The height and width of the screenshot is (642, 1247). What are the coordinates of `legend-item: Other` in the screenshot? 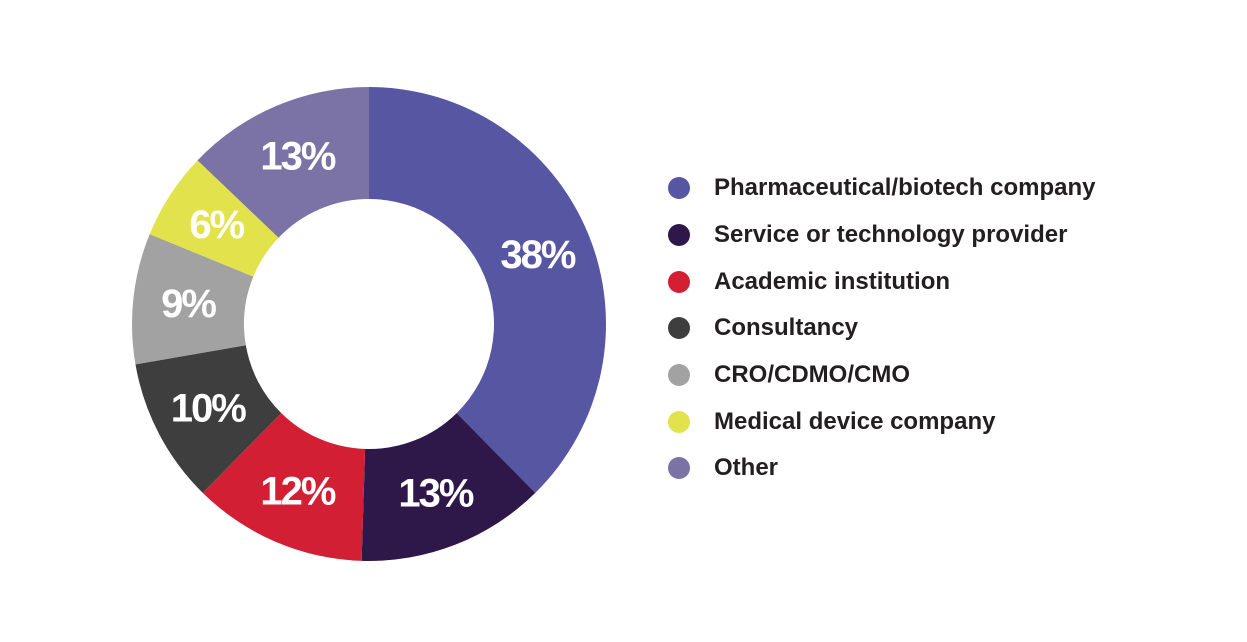 It's located at (881, 468).